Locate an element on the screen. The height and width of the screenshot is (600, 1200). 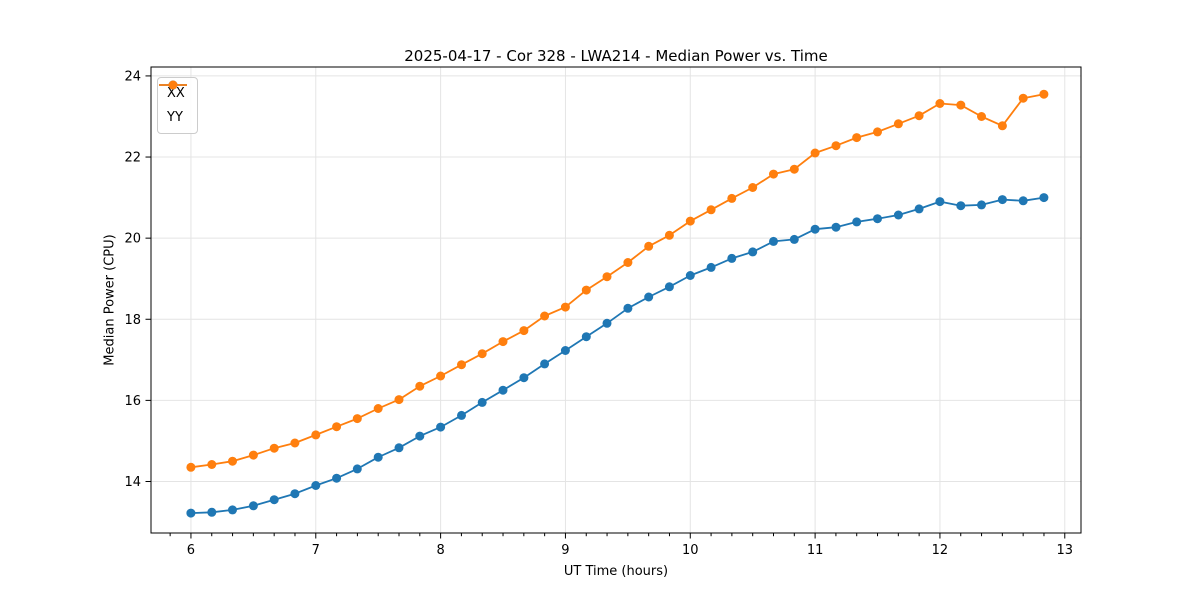
legend-item-yy: YY is located at coordinates (173, 104).